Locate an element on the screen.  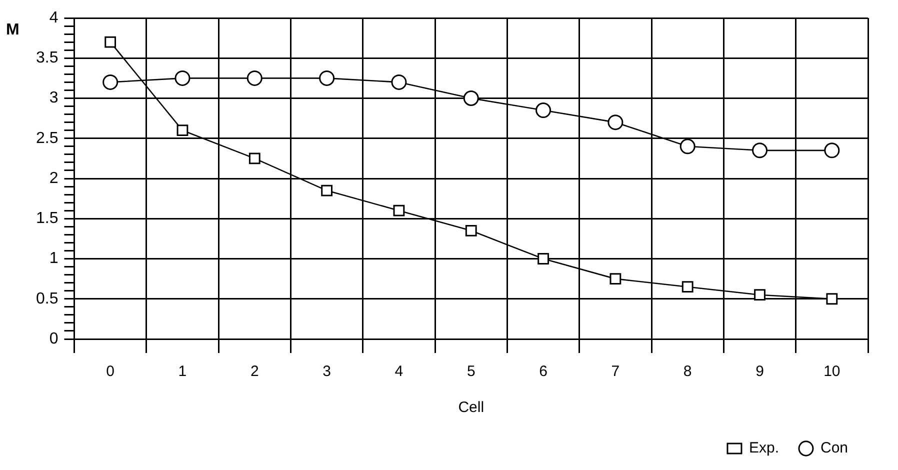
x-tick-label: 4 is located at coordinates (399, 371).